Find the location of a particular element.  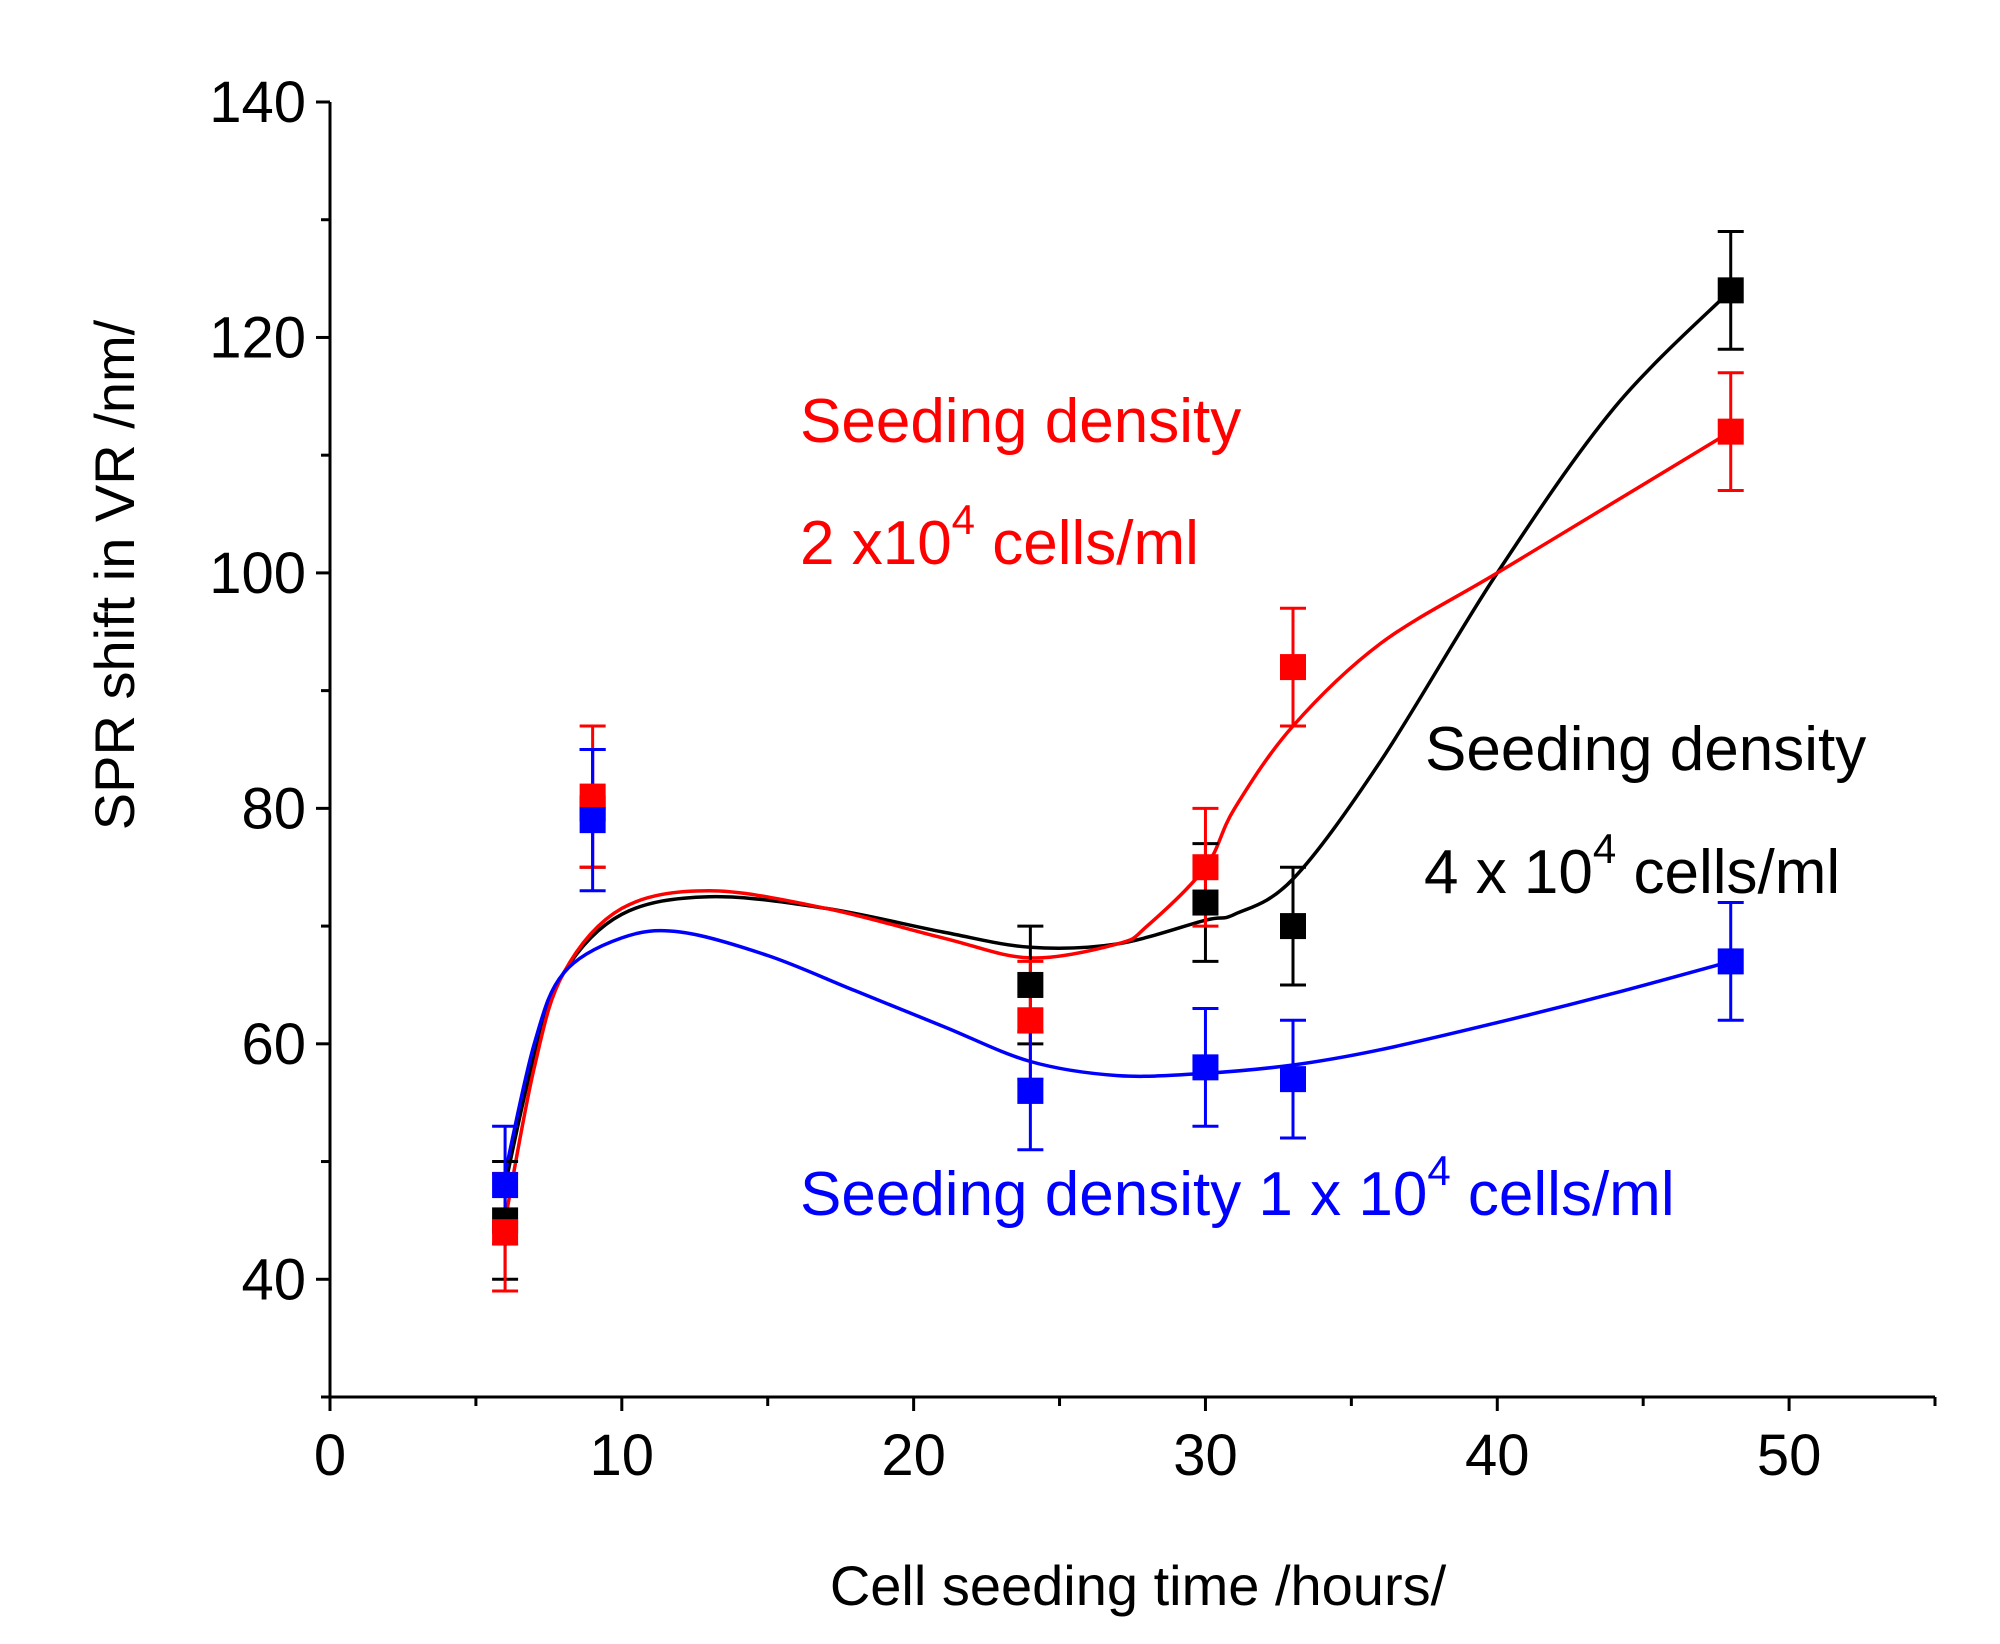

annotation-black-line1: Seeding density is located at coordinates (1645, 749).